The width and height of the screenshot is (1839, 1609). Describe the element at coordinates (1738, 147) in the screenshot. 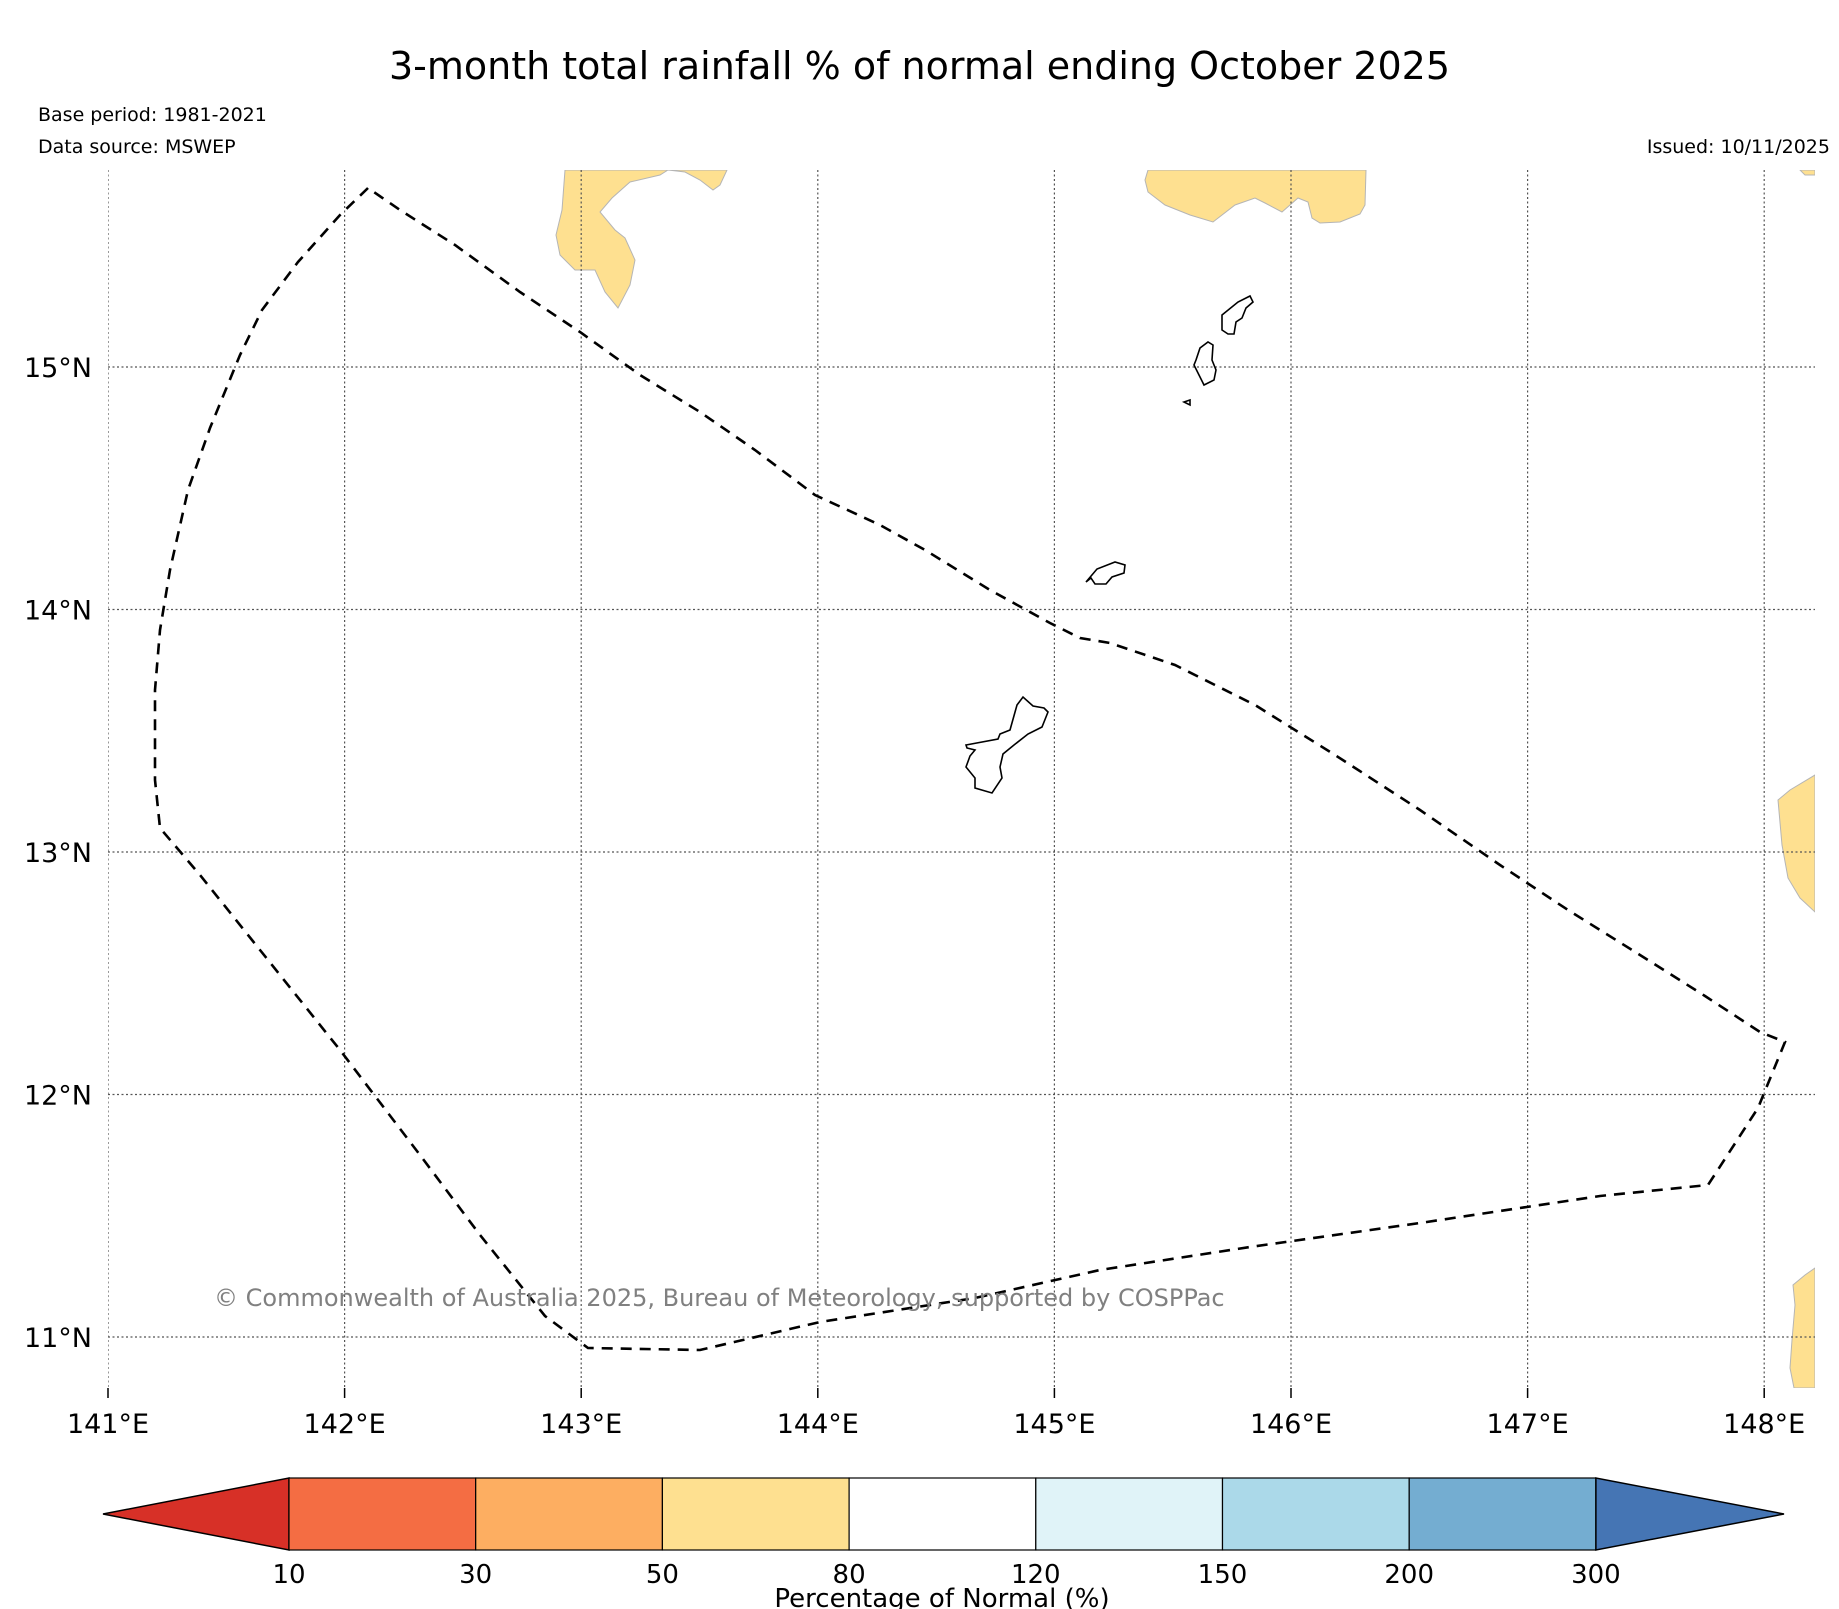

I see `issued-date-text: Issued: 10/11/2025` at that location.